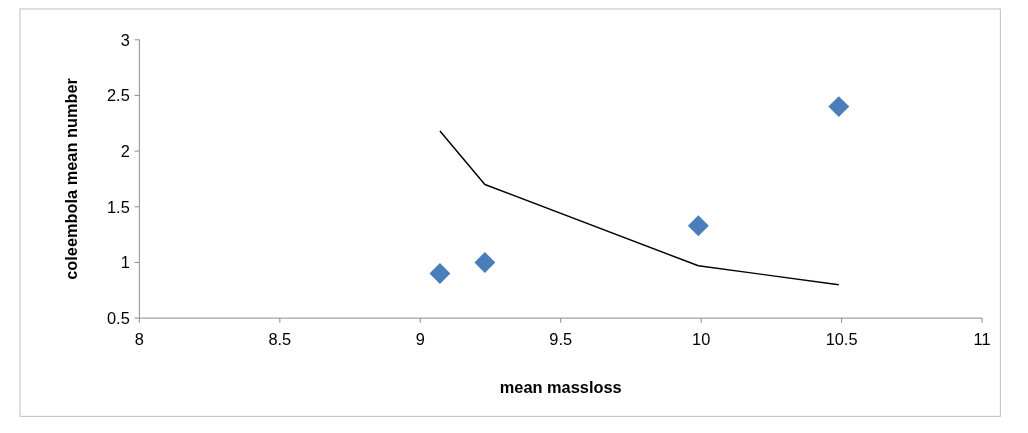  Describe the element at coordinates (701, 339) in the screenshot. I see `x-tick-label: 10` at that location.